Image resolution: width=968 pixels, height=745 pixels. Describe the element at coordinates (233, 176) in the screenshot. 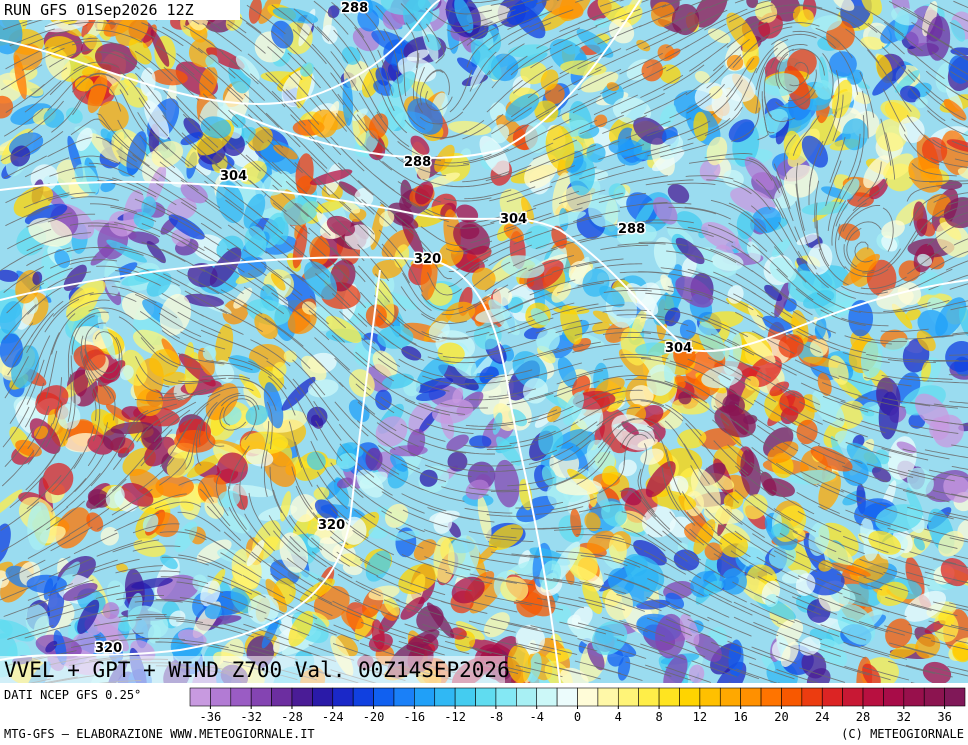

I see `contour-label: 304` at that location.